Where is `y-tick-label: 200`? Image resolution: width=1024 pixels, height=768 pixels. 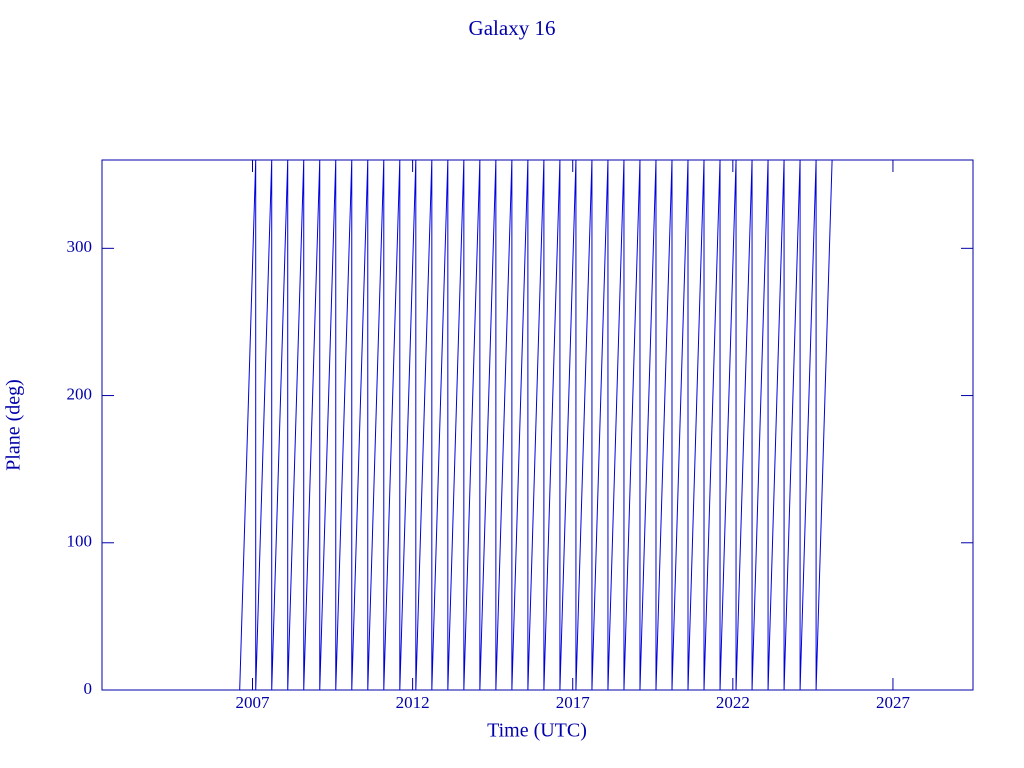
y-tick-label: 200 is located at coordinates (80, 393).